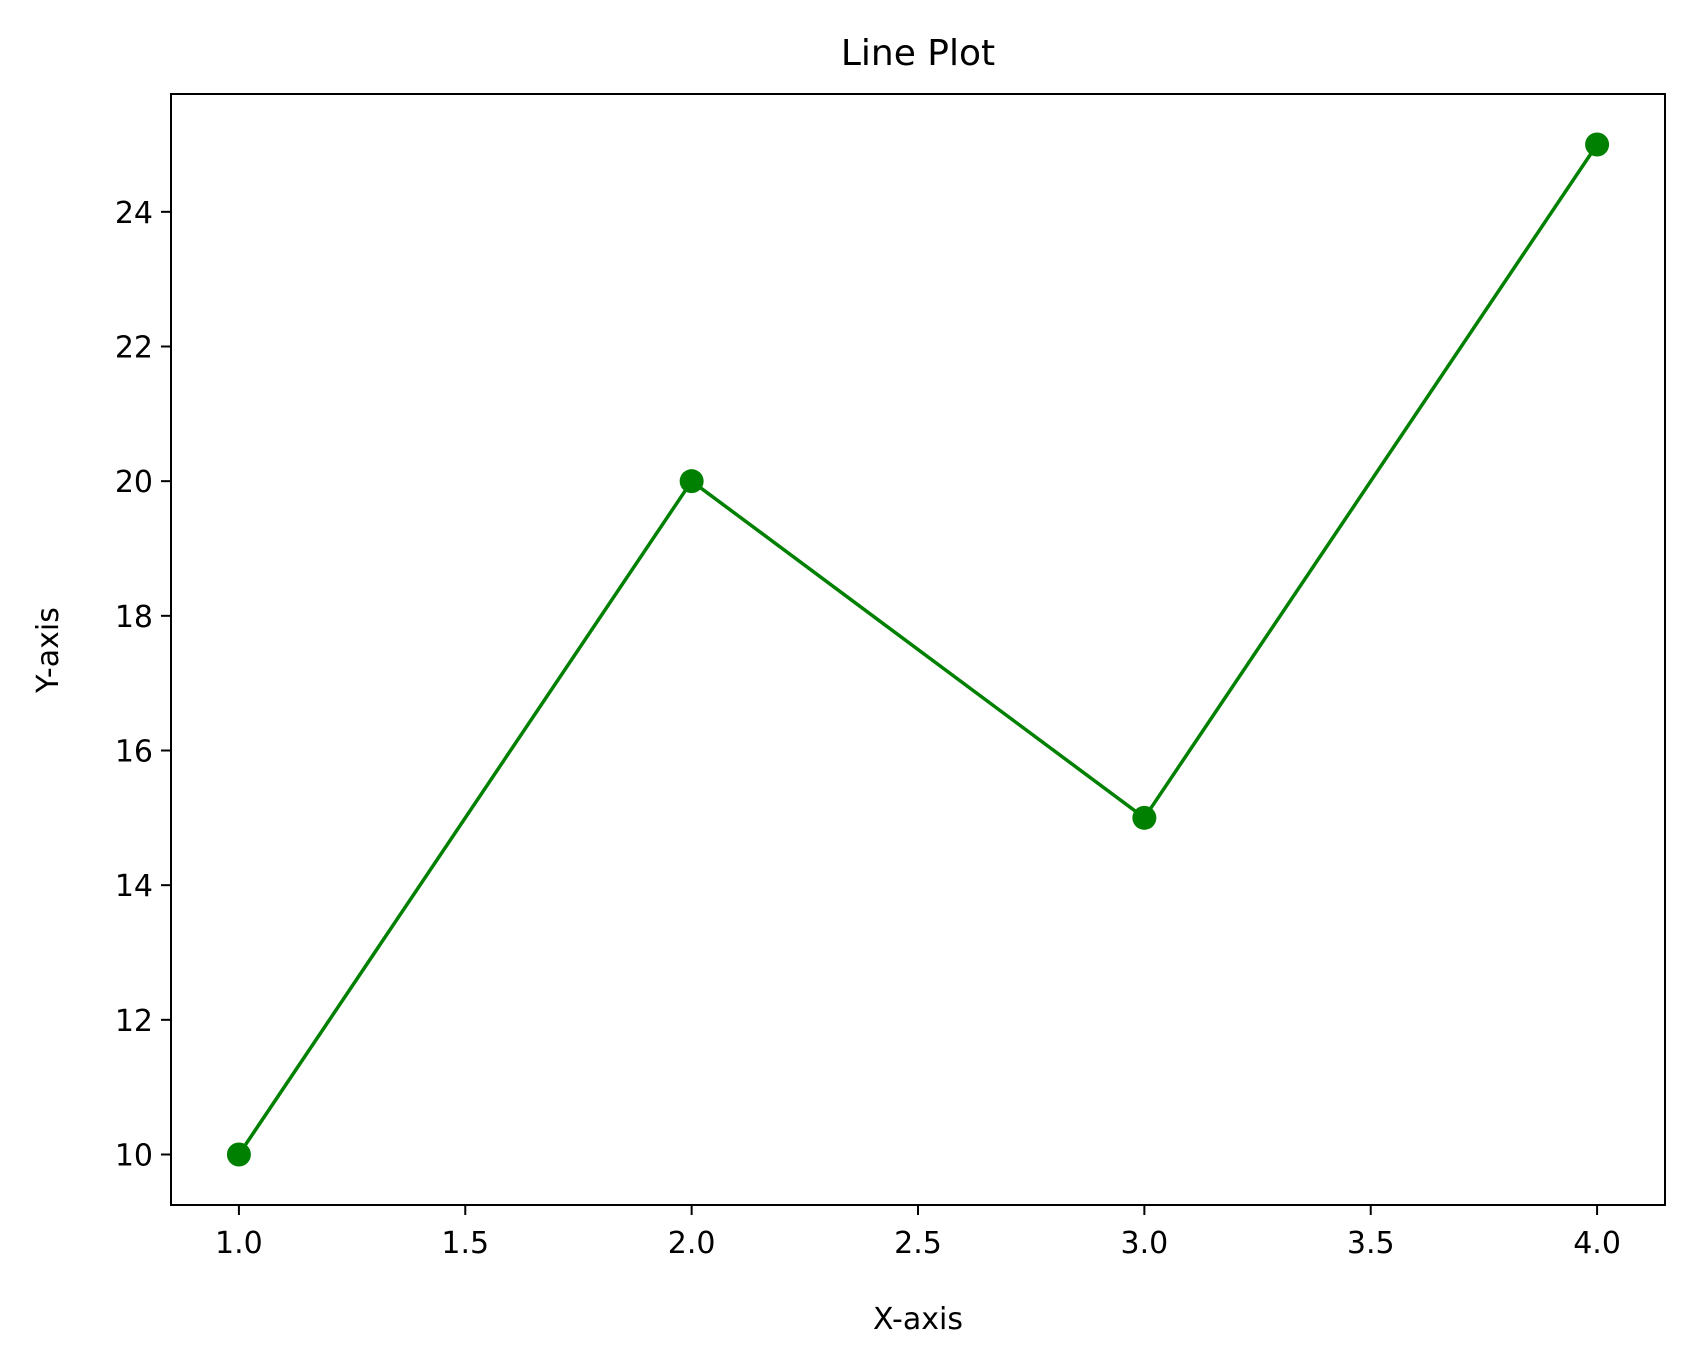 This screenshot has width=1688, height=1361. I want to click on x-axis-ticks: 1.0 1.5 2.0 2.5 3.0 3.5 4.0, so click(918, 1233).